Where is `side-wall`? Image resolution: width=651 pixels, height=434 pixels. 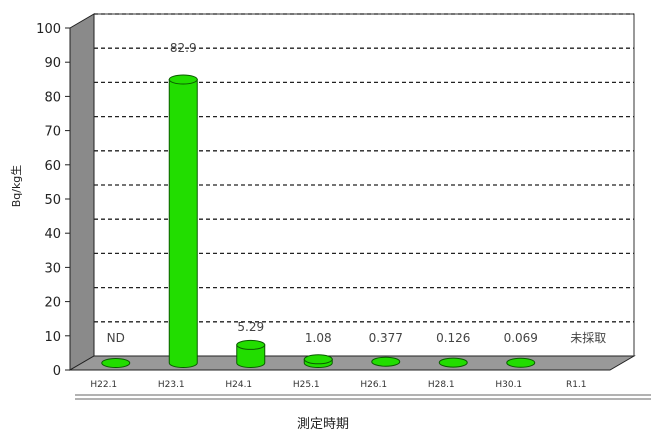 side-wall is located at coordinates (82, 192).